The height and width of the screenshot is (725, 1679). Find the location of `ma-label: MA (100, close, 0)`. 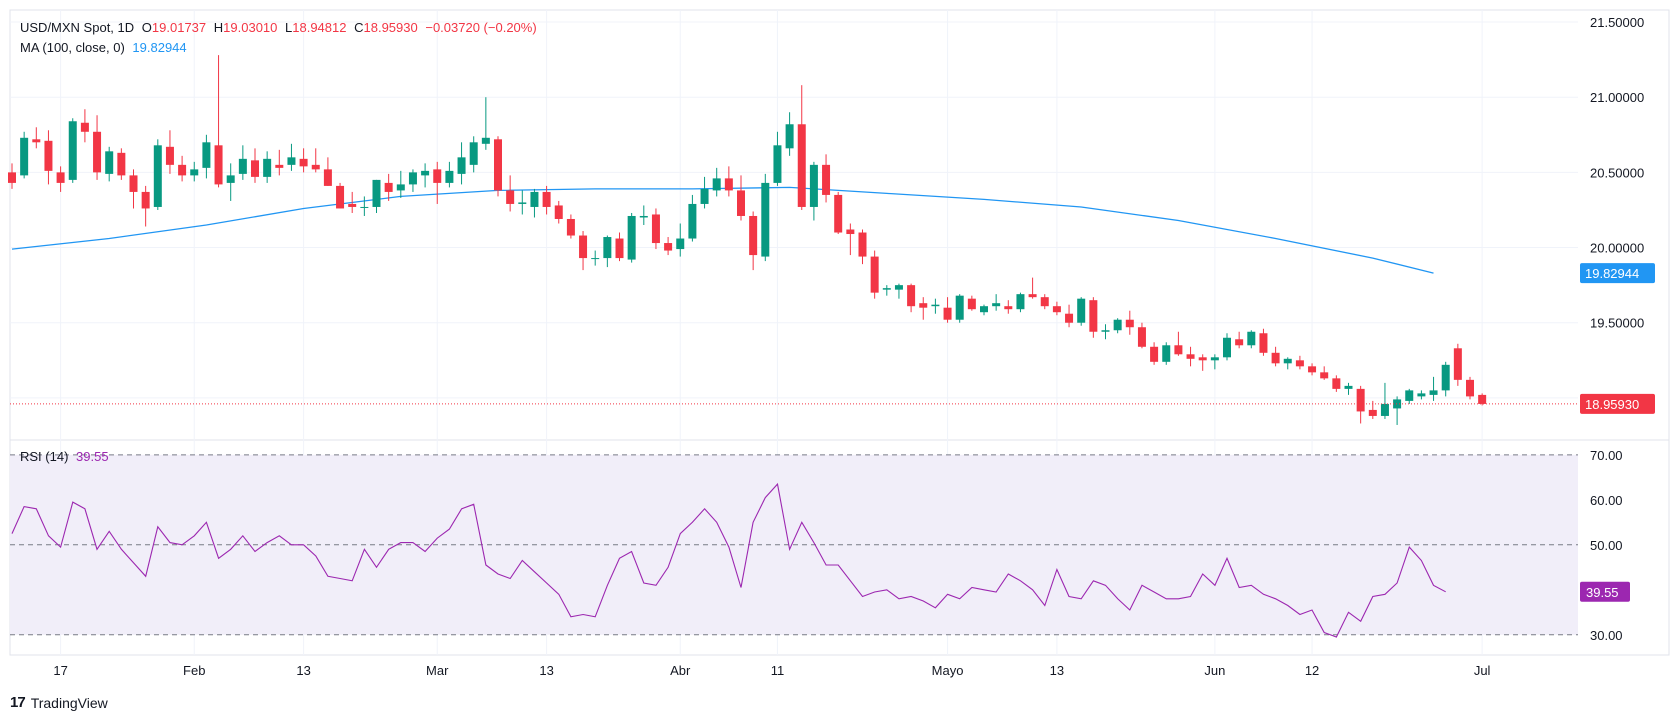

ma-label: MA (100, close, 0) is located at coordinates (72, 47).